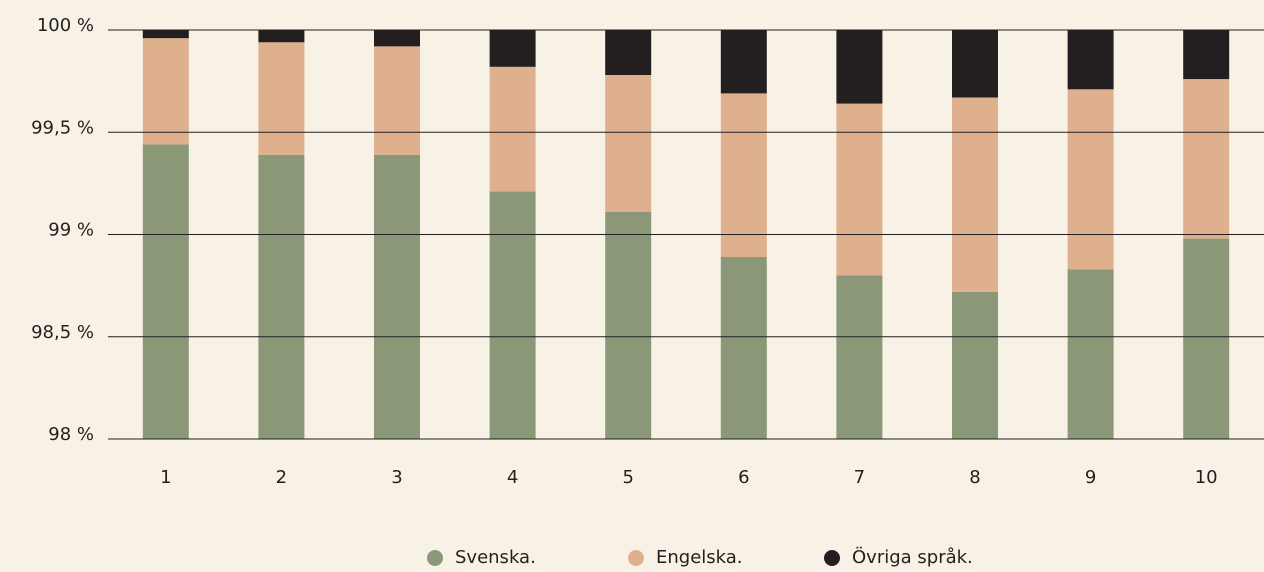 The width and height of the screenshot is (1264, 572). Describe the element at coordinates (495, 557) in the screenshot. I see `legend-label: Svenska.` at that location.